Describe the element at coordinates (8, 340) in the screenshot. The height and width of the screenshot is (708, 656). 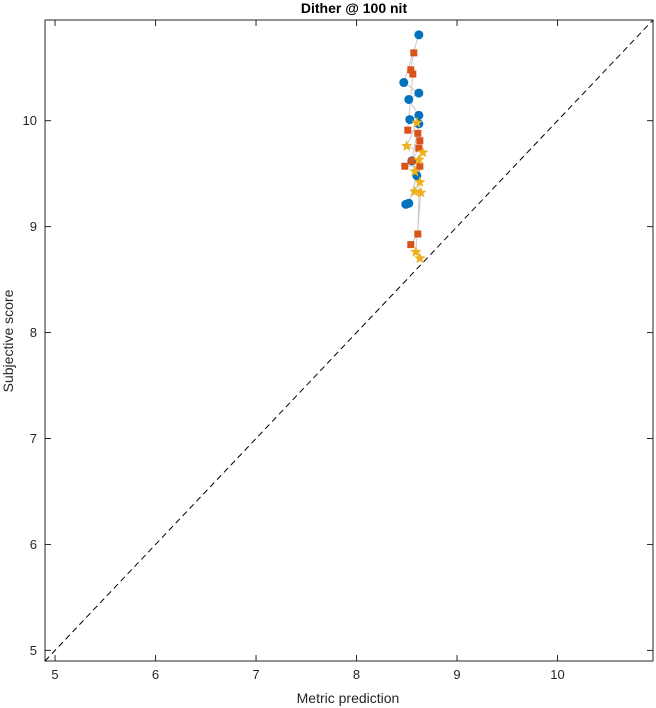
I see `y-axis-label: Subjective score` at that location.